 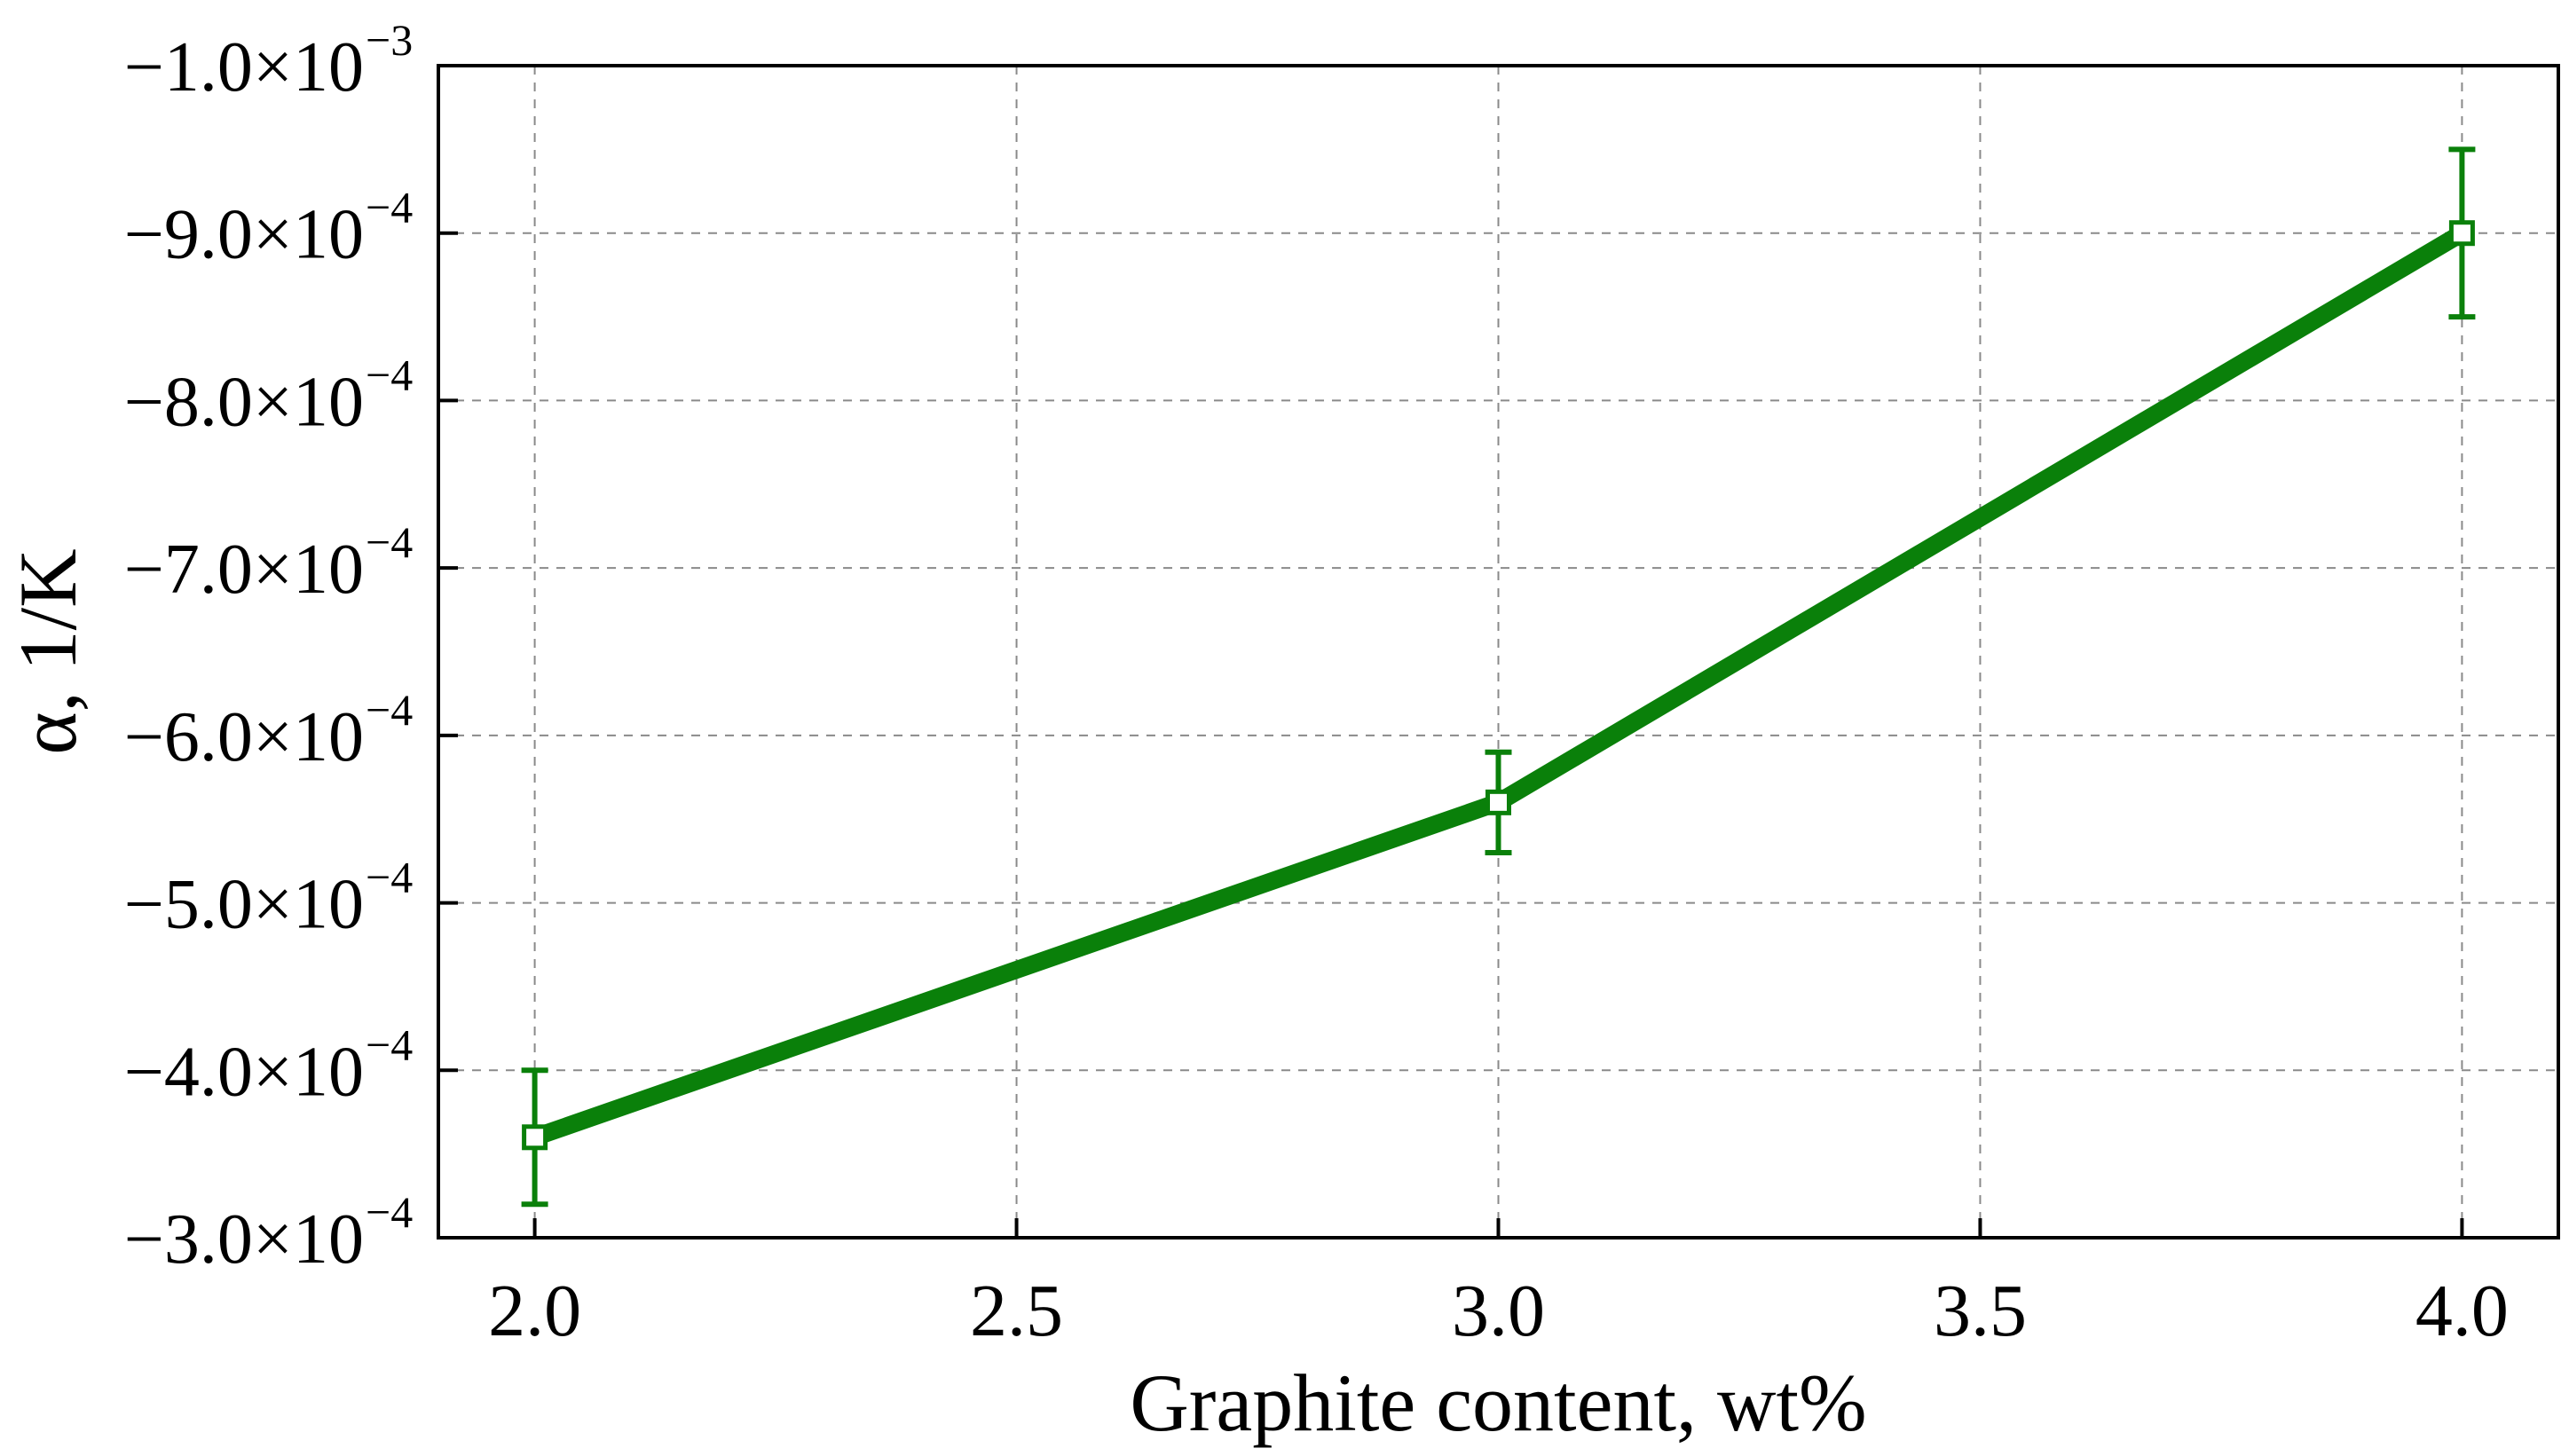 I want to click on y-tick-mantissa: −4.0×10, so click(x=244, y=1072).